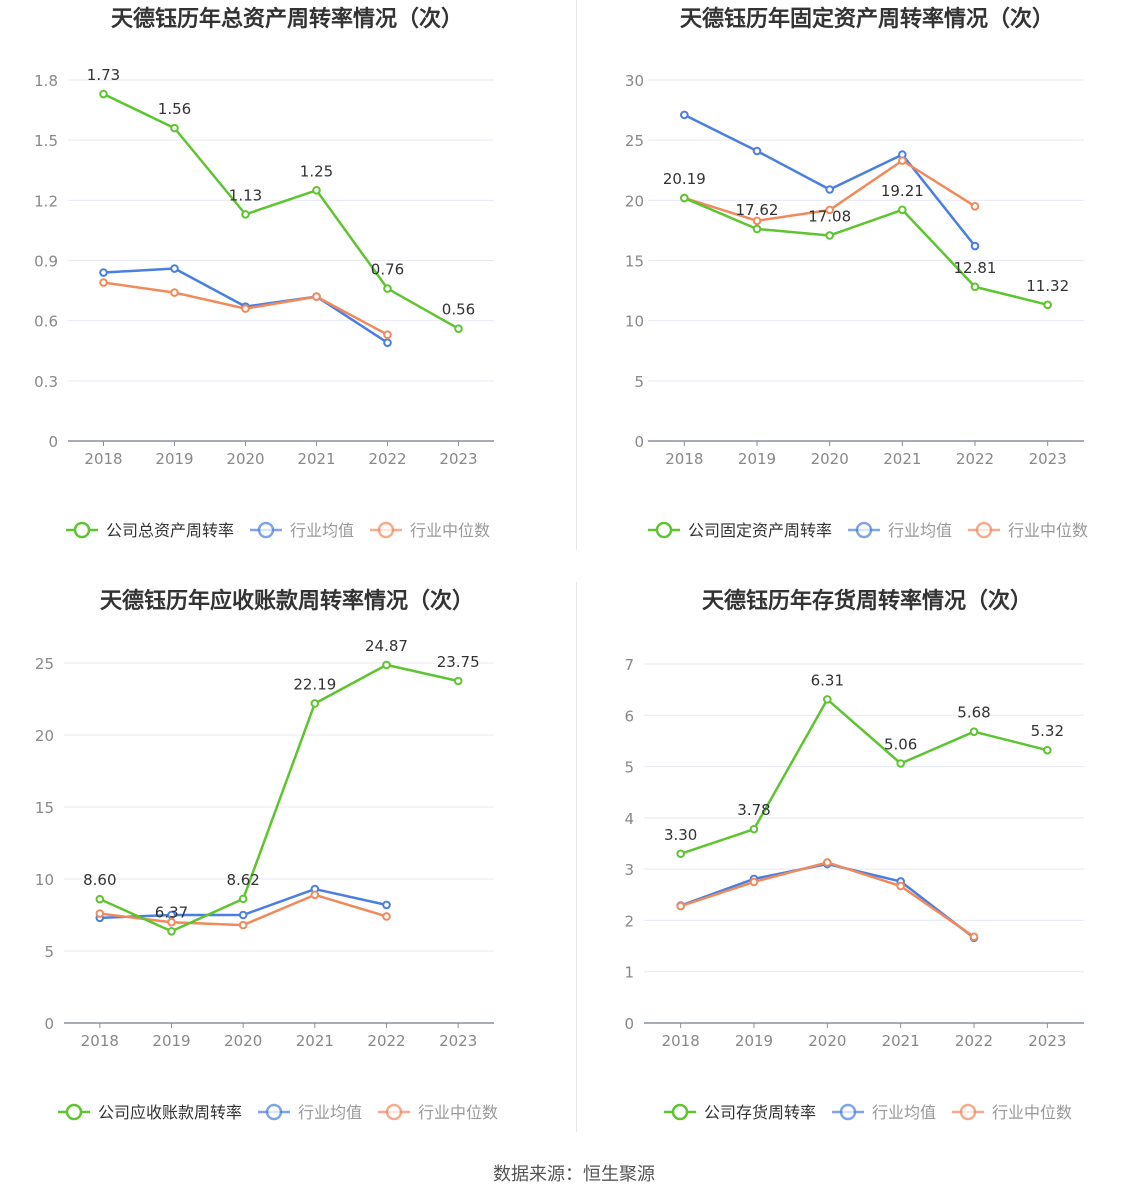 The height and width of the screenshot is (1202, 1148). I want to click on data-source-note: 数据来源：恒生聚源, so click(574, 1174).